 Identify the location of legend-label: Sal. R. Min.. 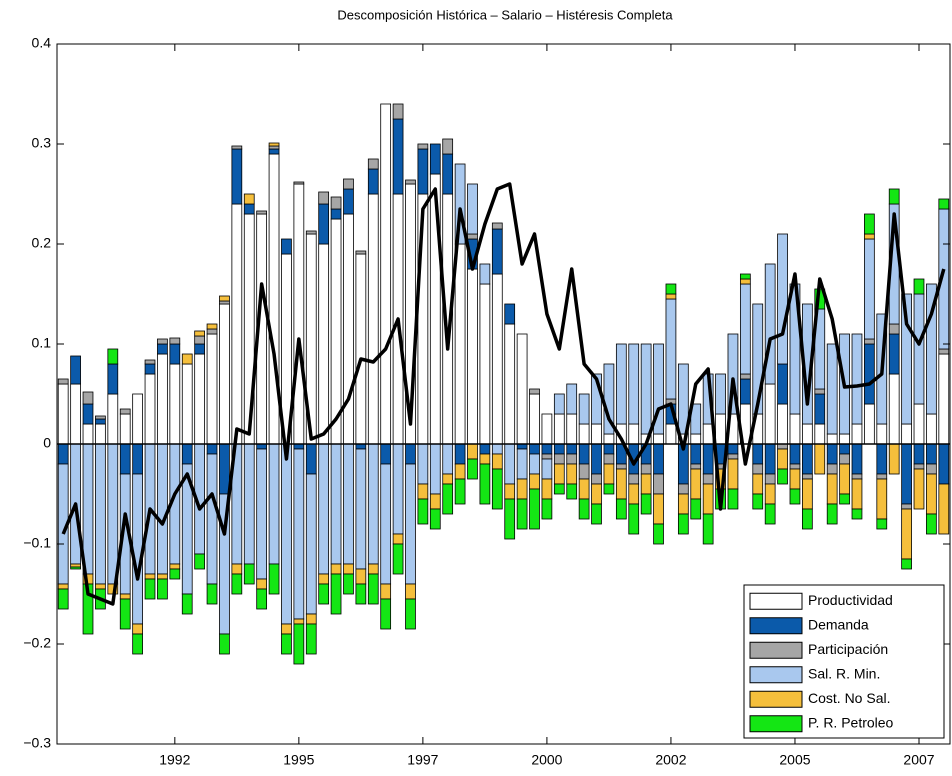
(844, 673).